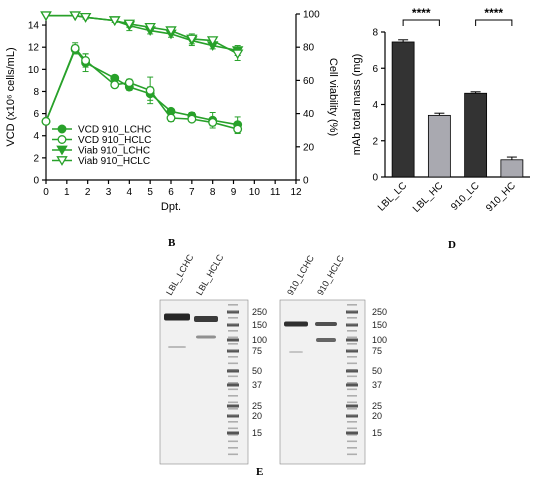 This screenshot has height=481, width=550. I want to click on y-tick-label: 10, so click(34, 70).